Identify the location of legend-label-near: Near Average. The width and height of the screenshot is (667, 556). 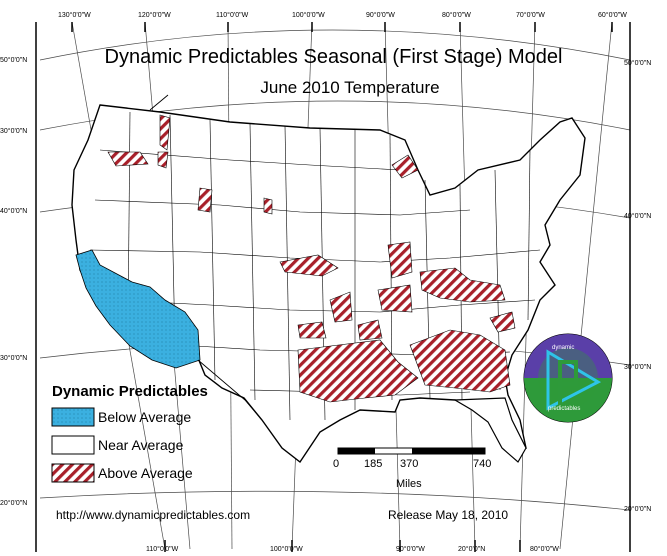
(141, 445).